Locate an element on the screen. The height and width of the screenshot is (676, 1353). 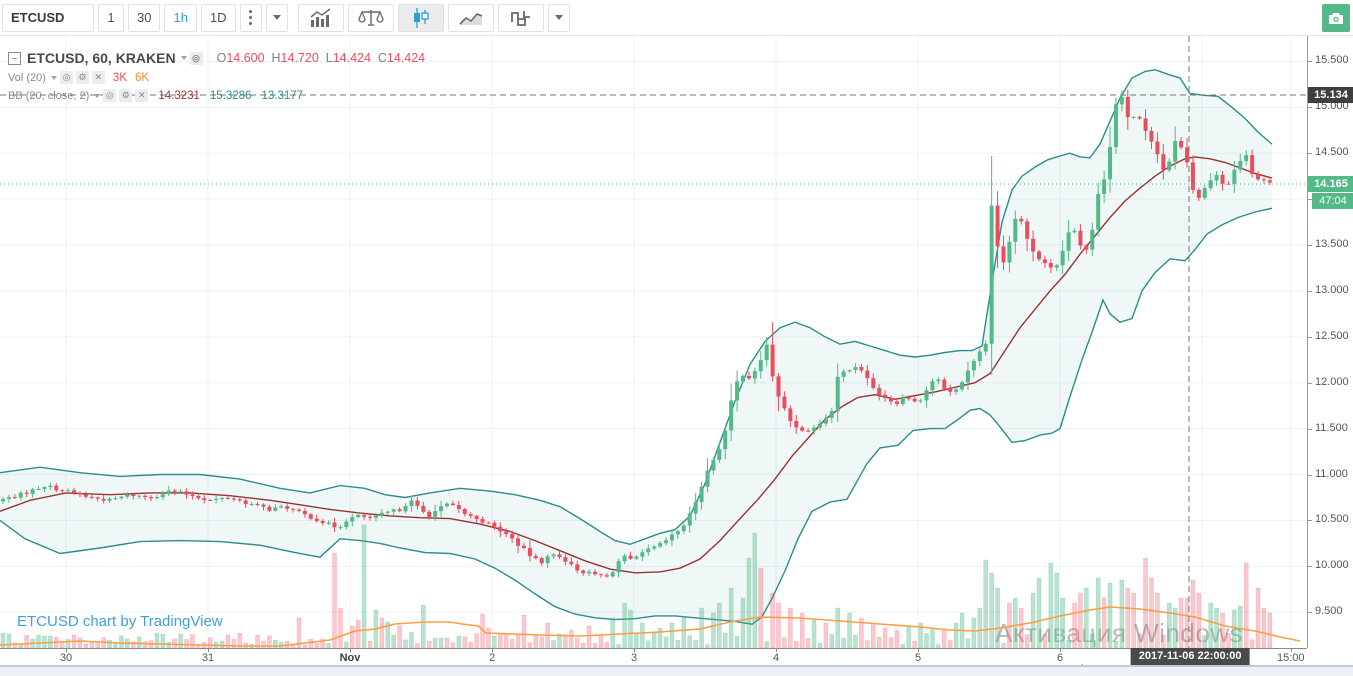
interval-button-30: 30 is located at coordinates (144, 17).